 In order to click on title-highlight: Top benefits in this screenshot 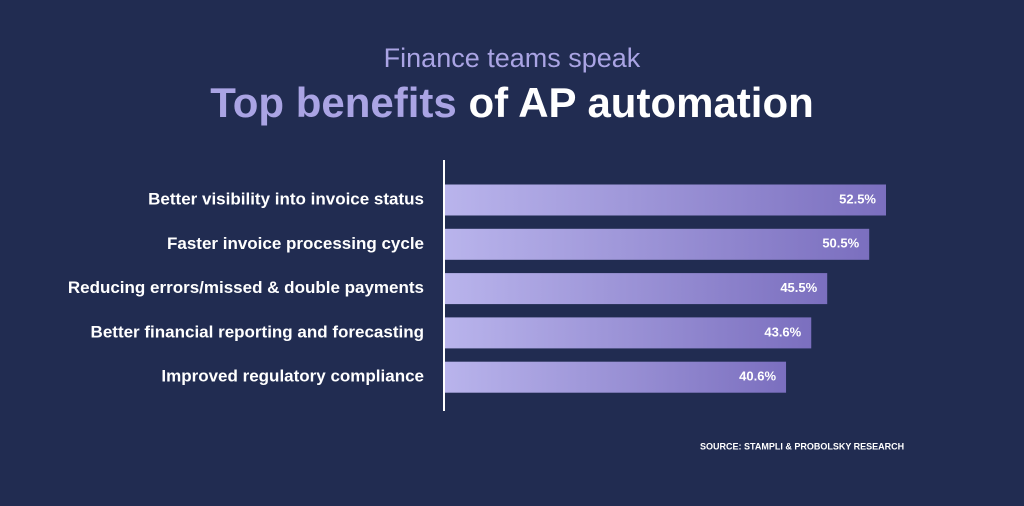, I will do `click(333, 102)`.